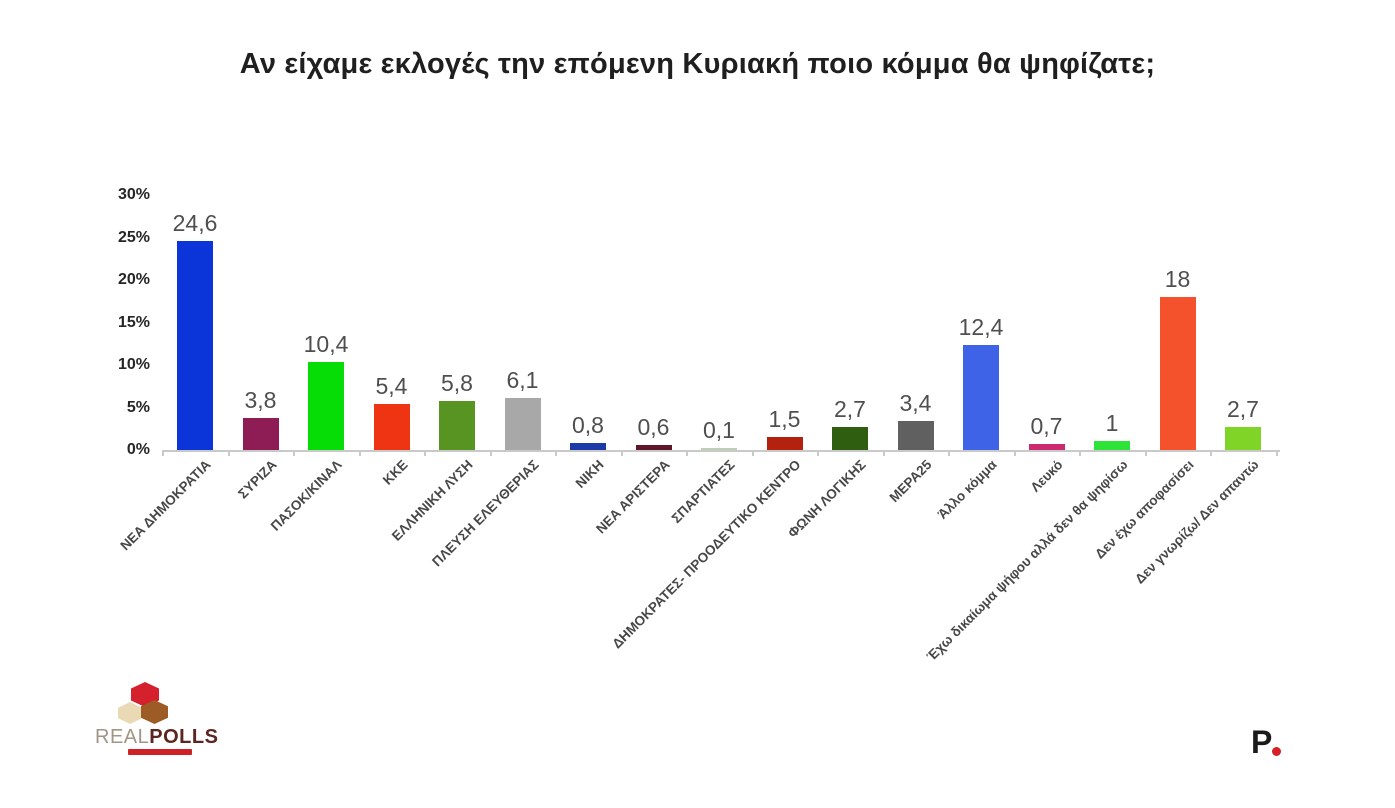 The height and width of the screenshot is (808, 1395). I want to click on publisher-logo: P, so click(1281, 746).